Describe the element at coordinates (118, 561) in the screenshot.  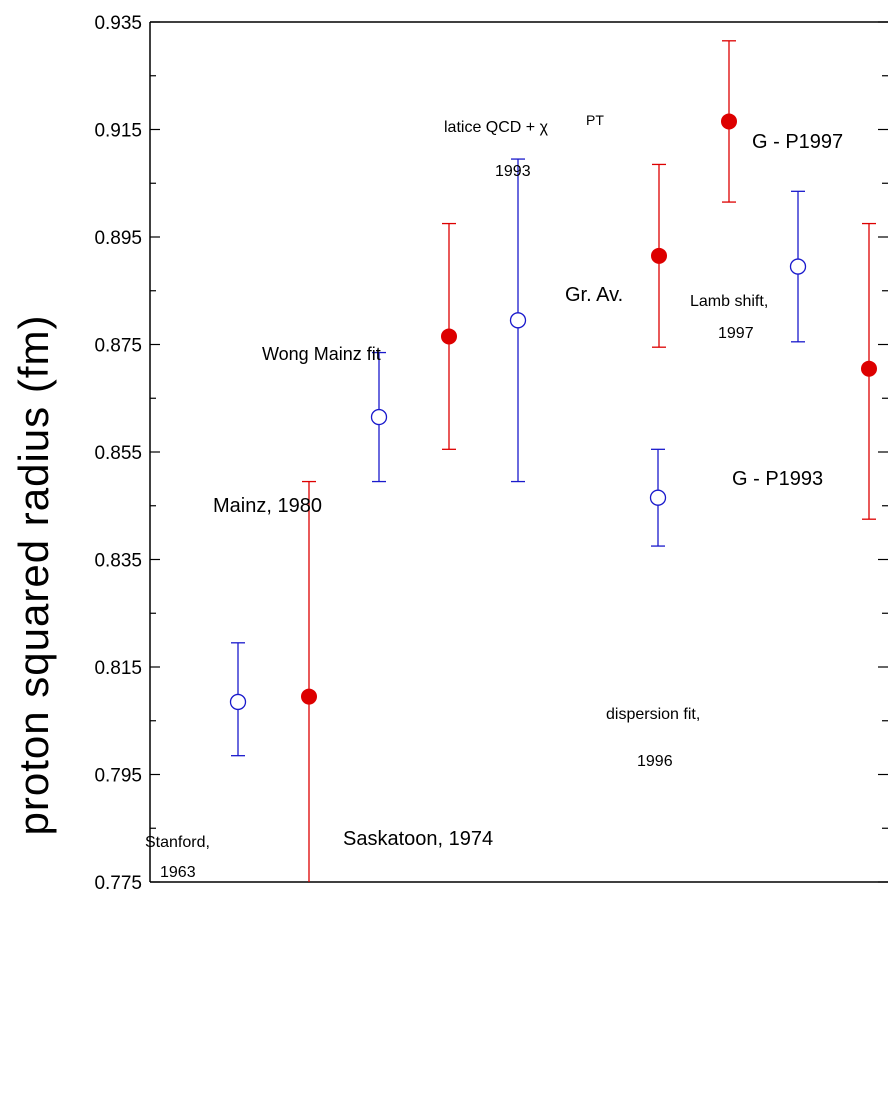
I see `y-tick-label: 0.835` at that location.